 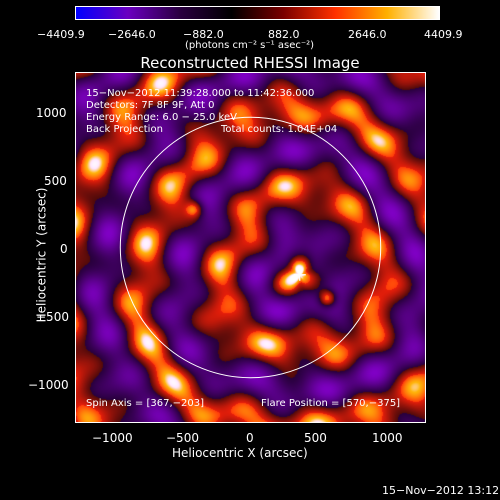 What do you see at coordinates (182, 438) in the screenshot?
I see `x-tick-label: −500` at bounding box center [182, 438].